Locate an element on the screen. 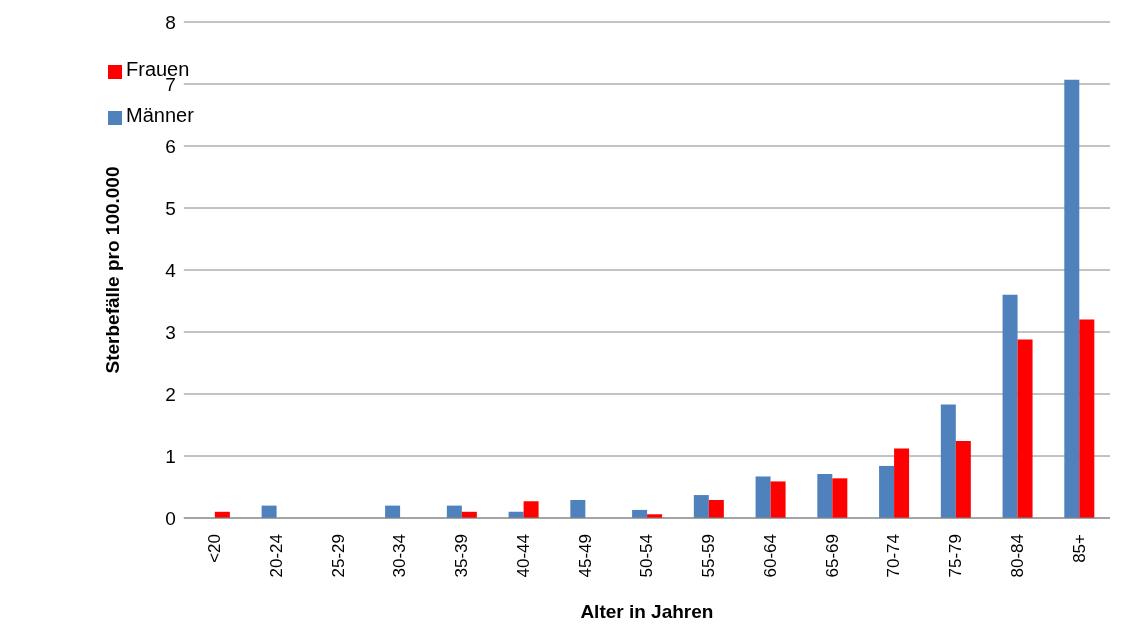  x-tick-label: 45-49 is located at coordinates (585, 556).